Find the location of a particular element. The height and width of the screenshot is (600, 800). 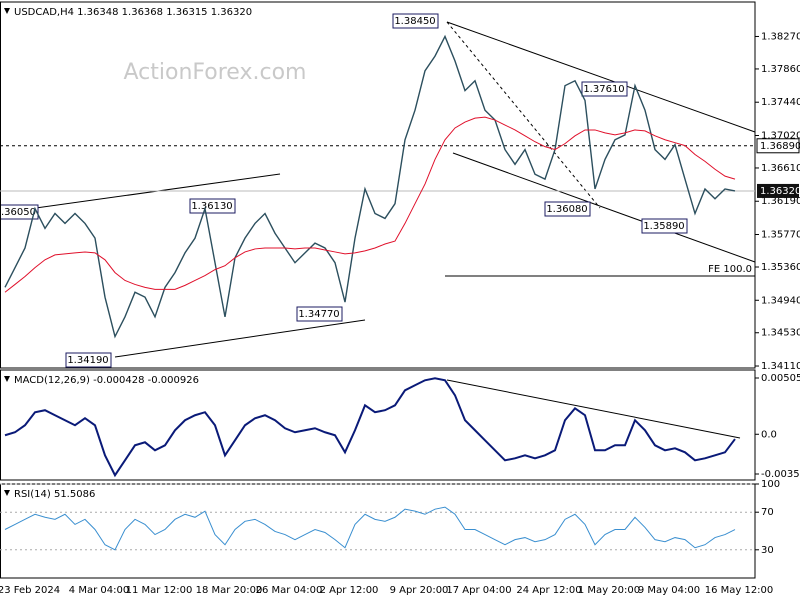

y-tick-label: 1.36190 is located at coordinates (780, 201).